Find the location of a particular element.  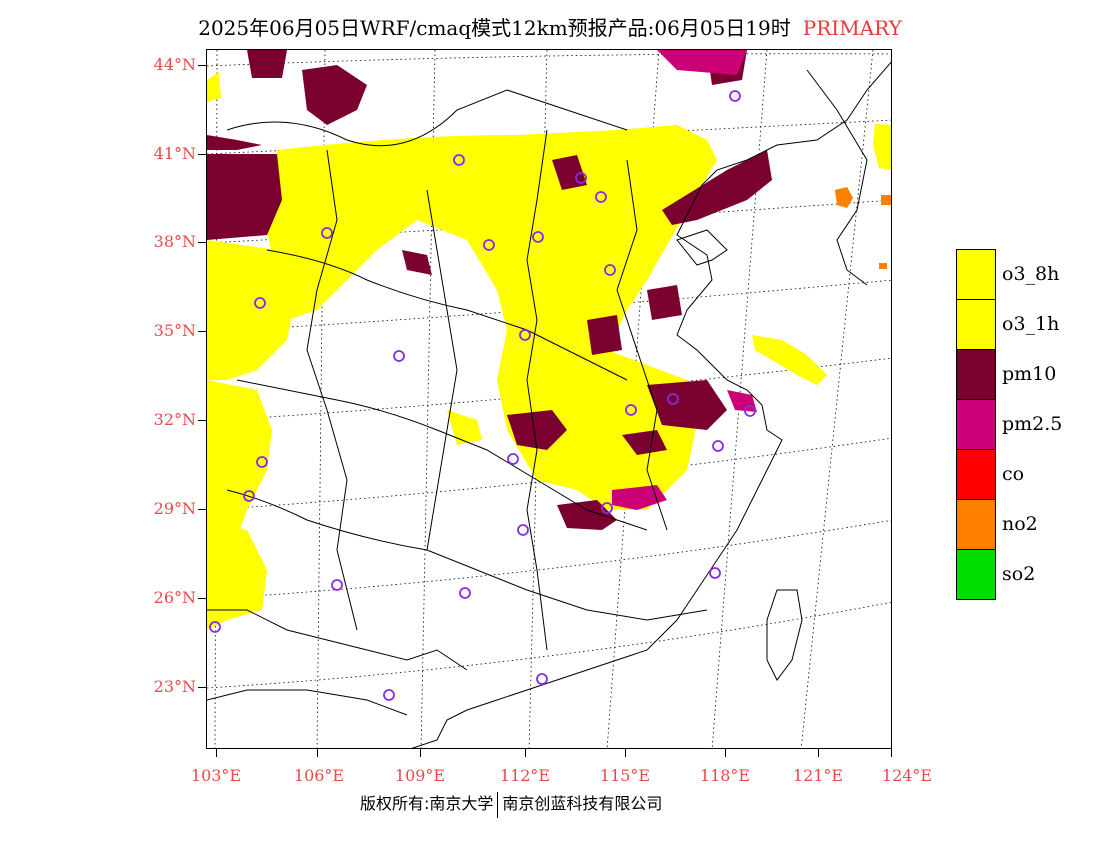

footer-left: 版权所有:南京大学 is located at coordinates (427, 803).